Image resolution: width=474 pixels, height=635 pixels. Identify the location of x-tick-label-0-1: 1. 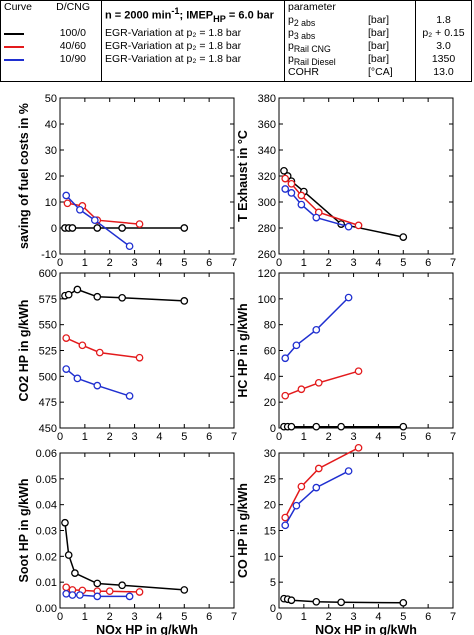
(85, 263).